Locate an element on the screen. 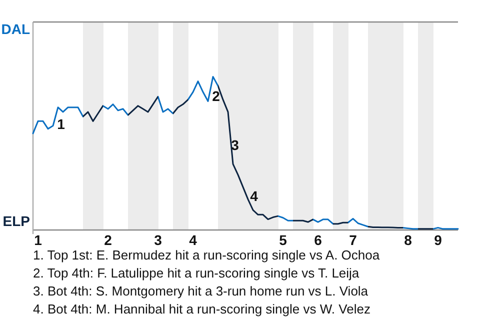  x-tick-label: 6 is located at coordinates (318, 240).